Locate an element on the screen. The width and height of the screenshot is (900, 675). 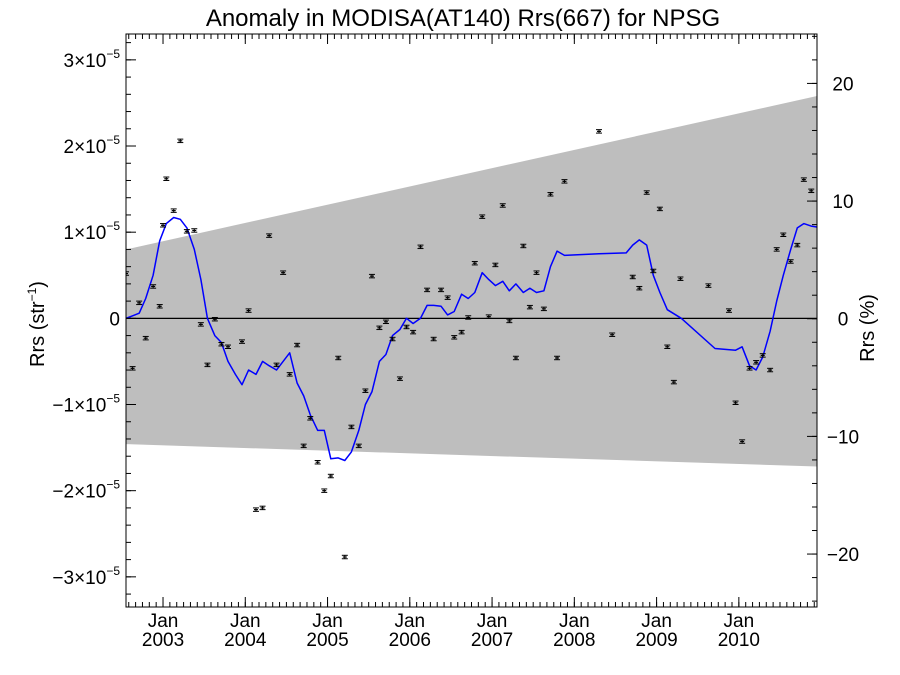
x-tick-year: 2003 is located at coordinates (163, 640).